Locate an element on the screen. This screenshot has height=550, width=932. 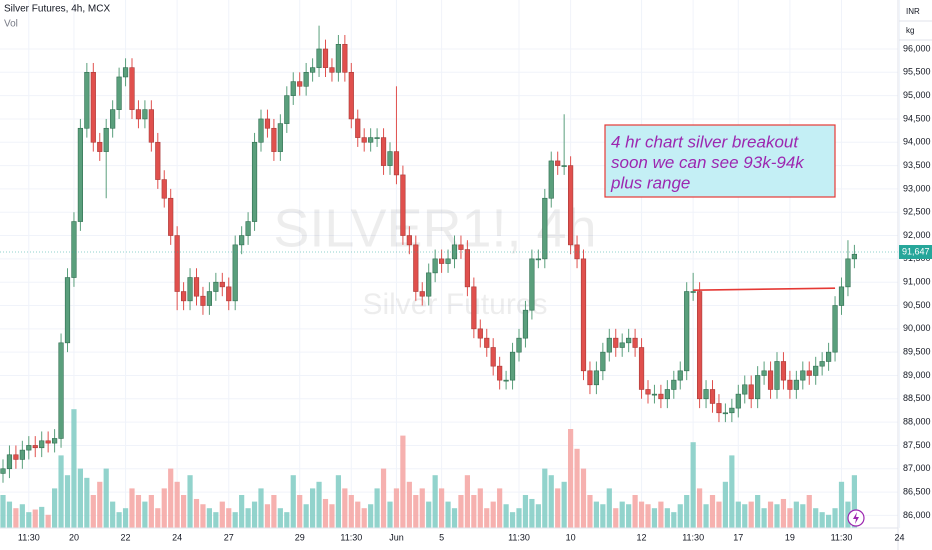
icon-bolt is located at coordinates (856, 518).